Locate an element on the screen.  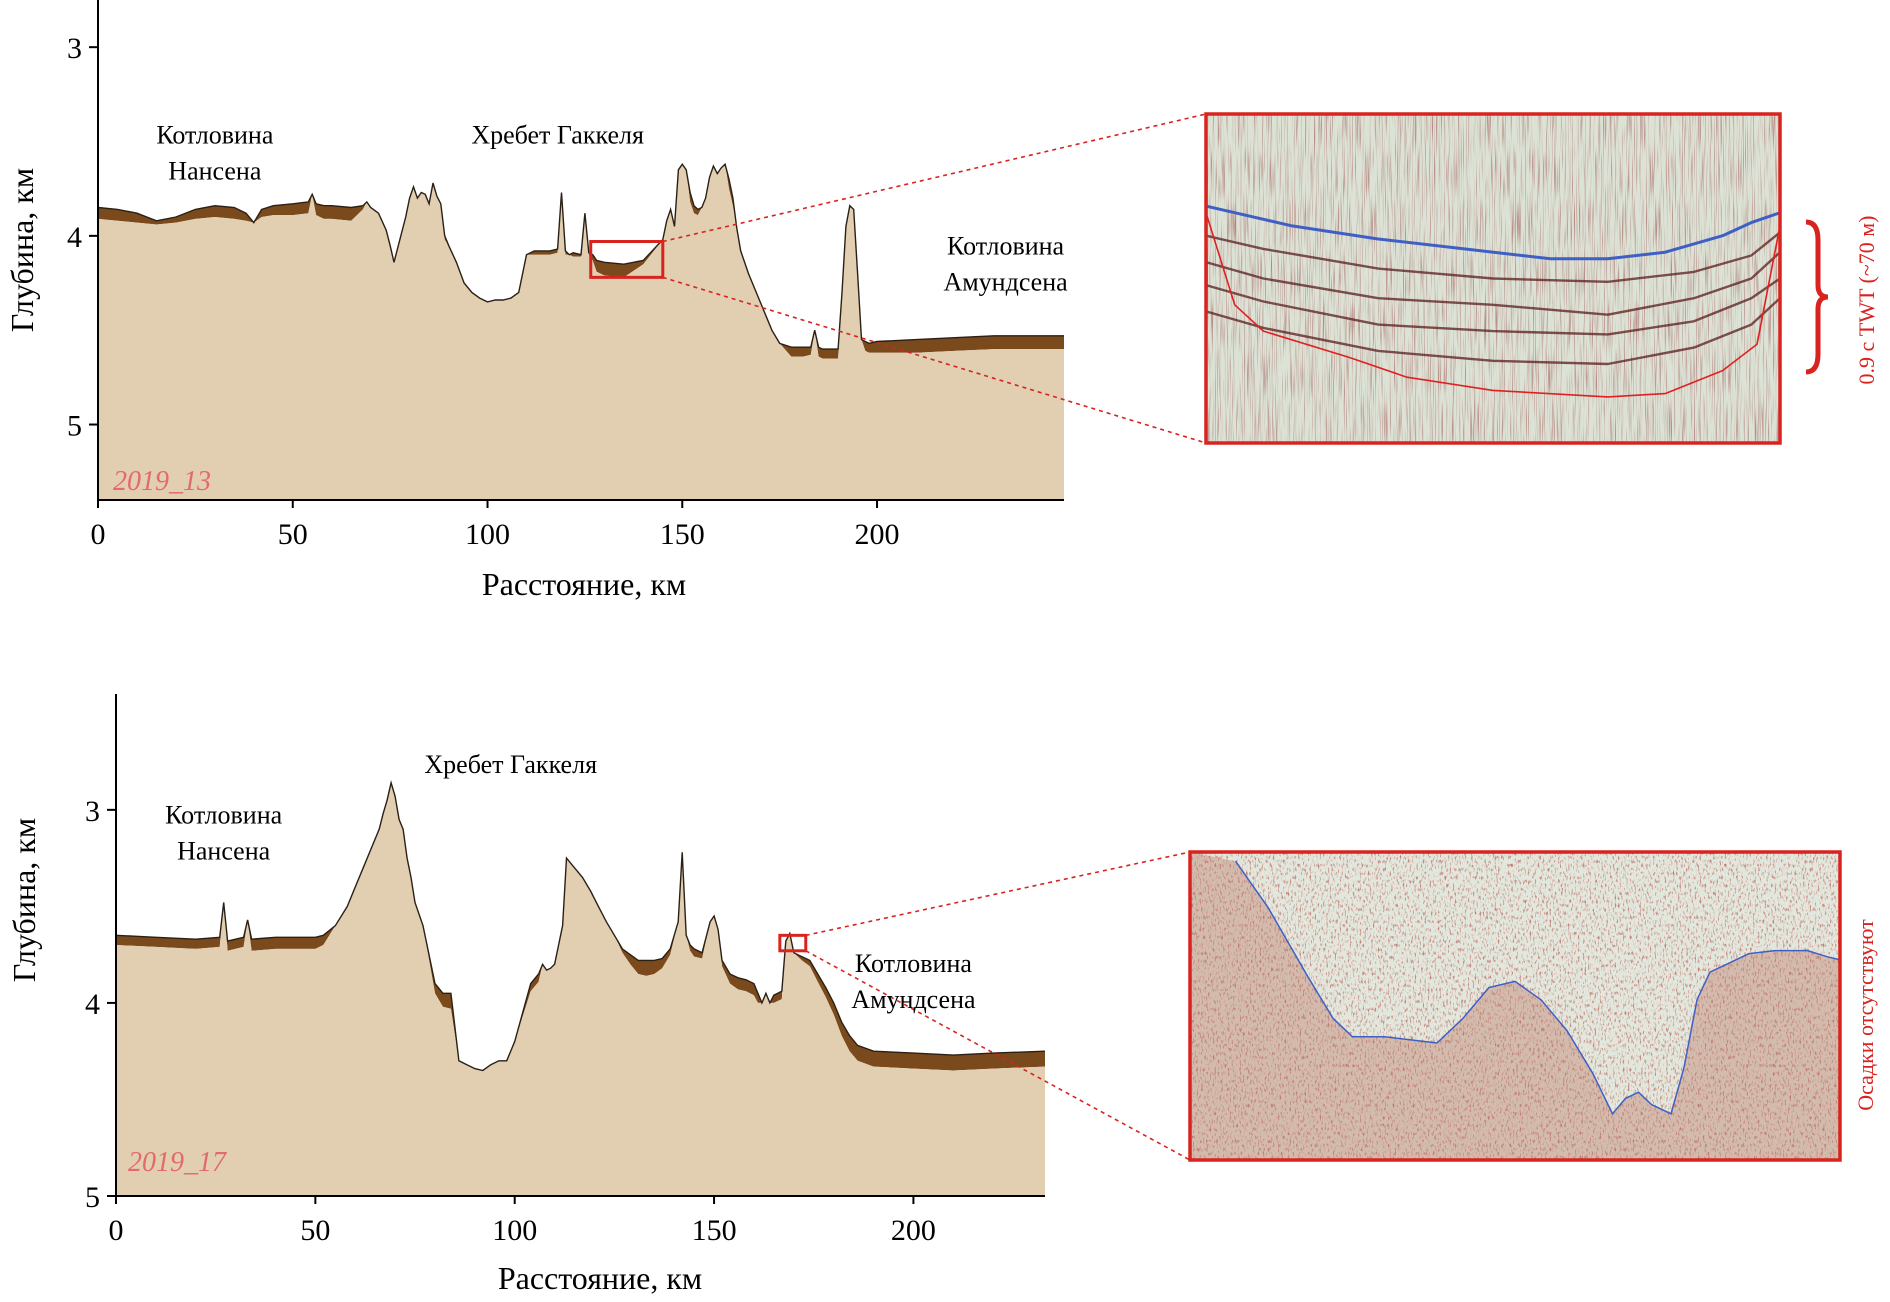
seismic-horizon-basement is located at coordinates (1493, 305).